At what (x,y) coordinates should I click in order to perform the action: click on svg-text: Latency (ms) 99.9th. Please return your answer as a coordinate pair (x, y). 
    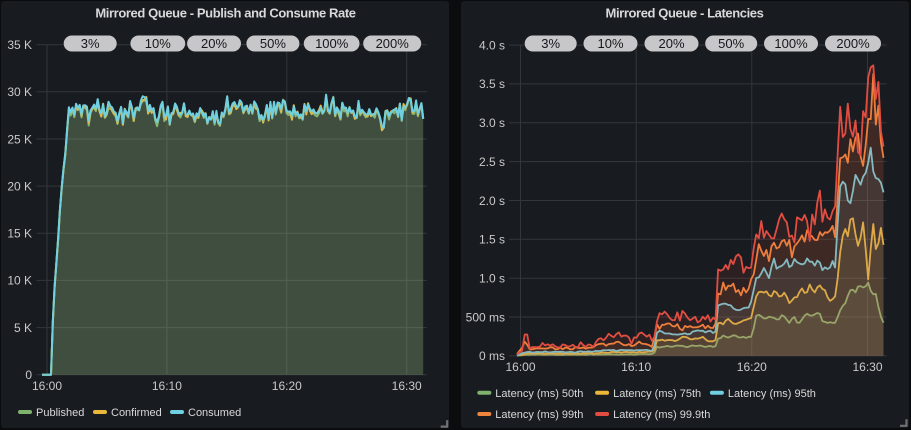
    Looking at the image, I should click on (661, 415).